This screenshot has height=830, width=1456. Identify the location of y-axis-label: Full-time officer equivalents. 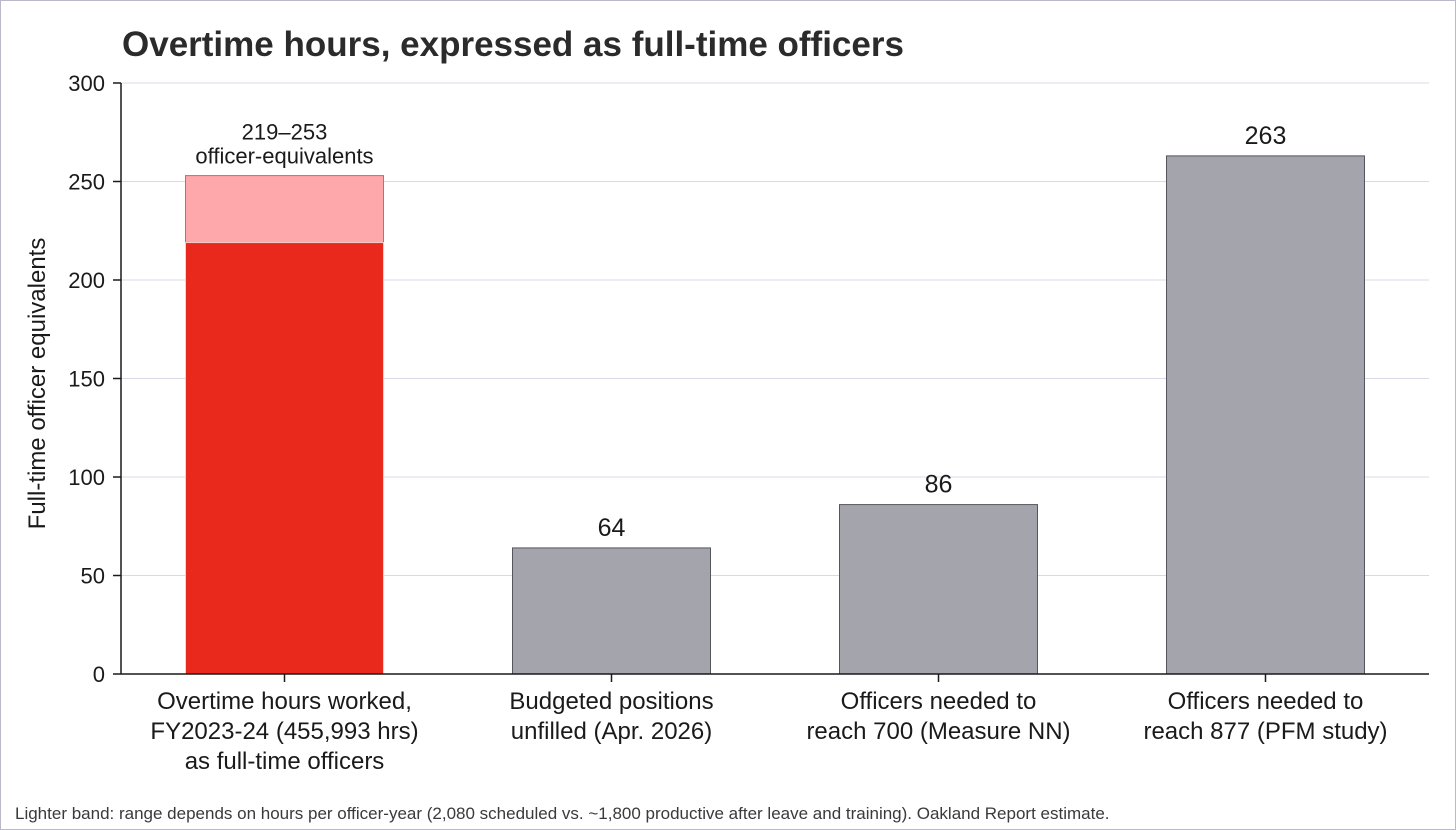
(37, 384).